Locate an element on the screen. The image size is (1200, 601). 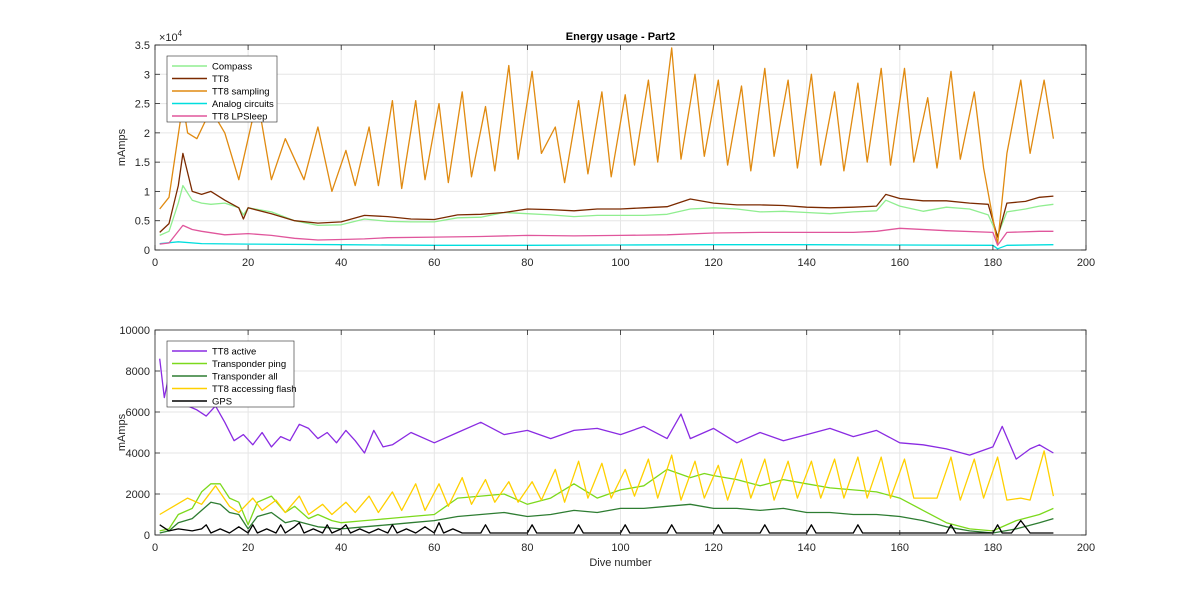
legend-entry: TT8 sampling is located at coordinates (241, 92).